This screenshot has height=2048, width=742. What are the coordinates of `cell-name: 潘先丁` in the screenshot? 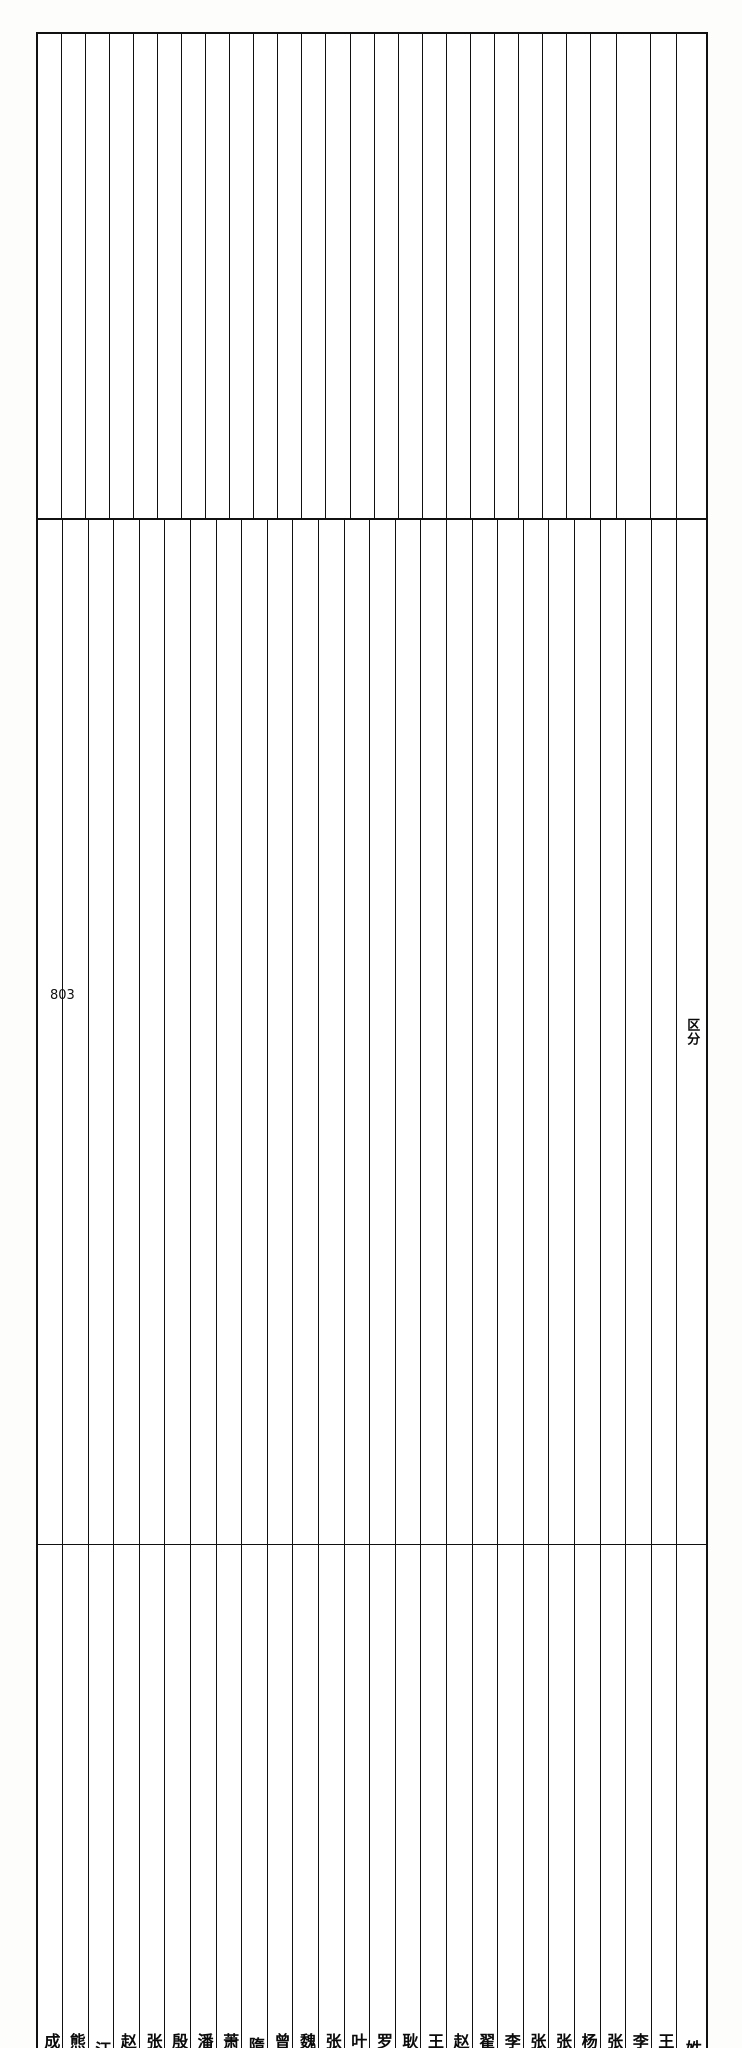 It's located at (204, 1796).